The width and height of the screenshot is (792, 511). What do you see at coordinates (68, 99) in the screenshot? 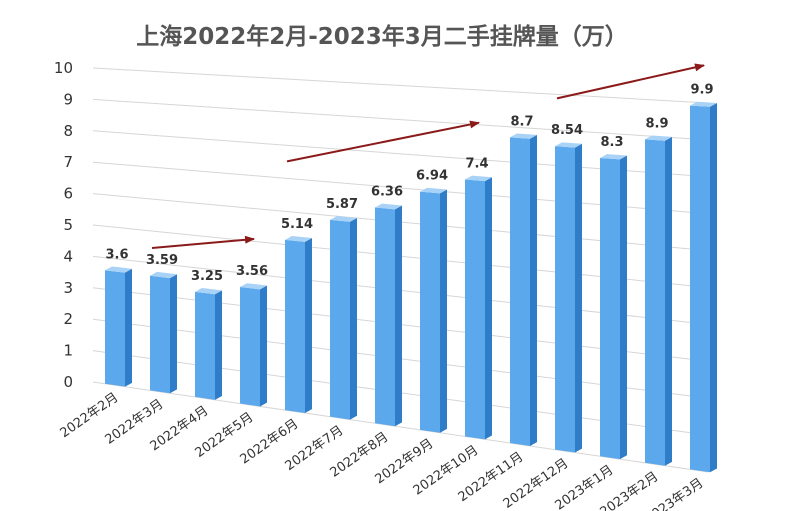
I see `y-tick-label: 9` at bounding box center [68, 99].